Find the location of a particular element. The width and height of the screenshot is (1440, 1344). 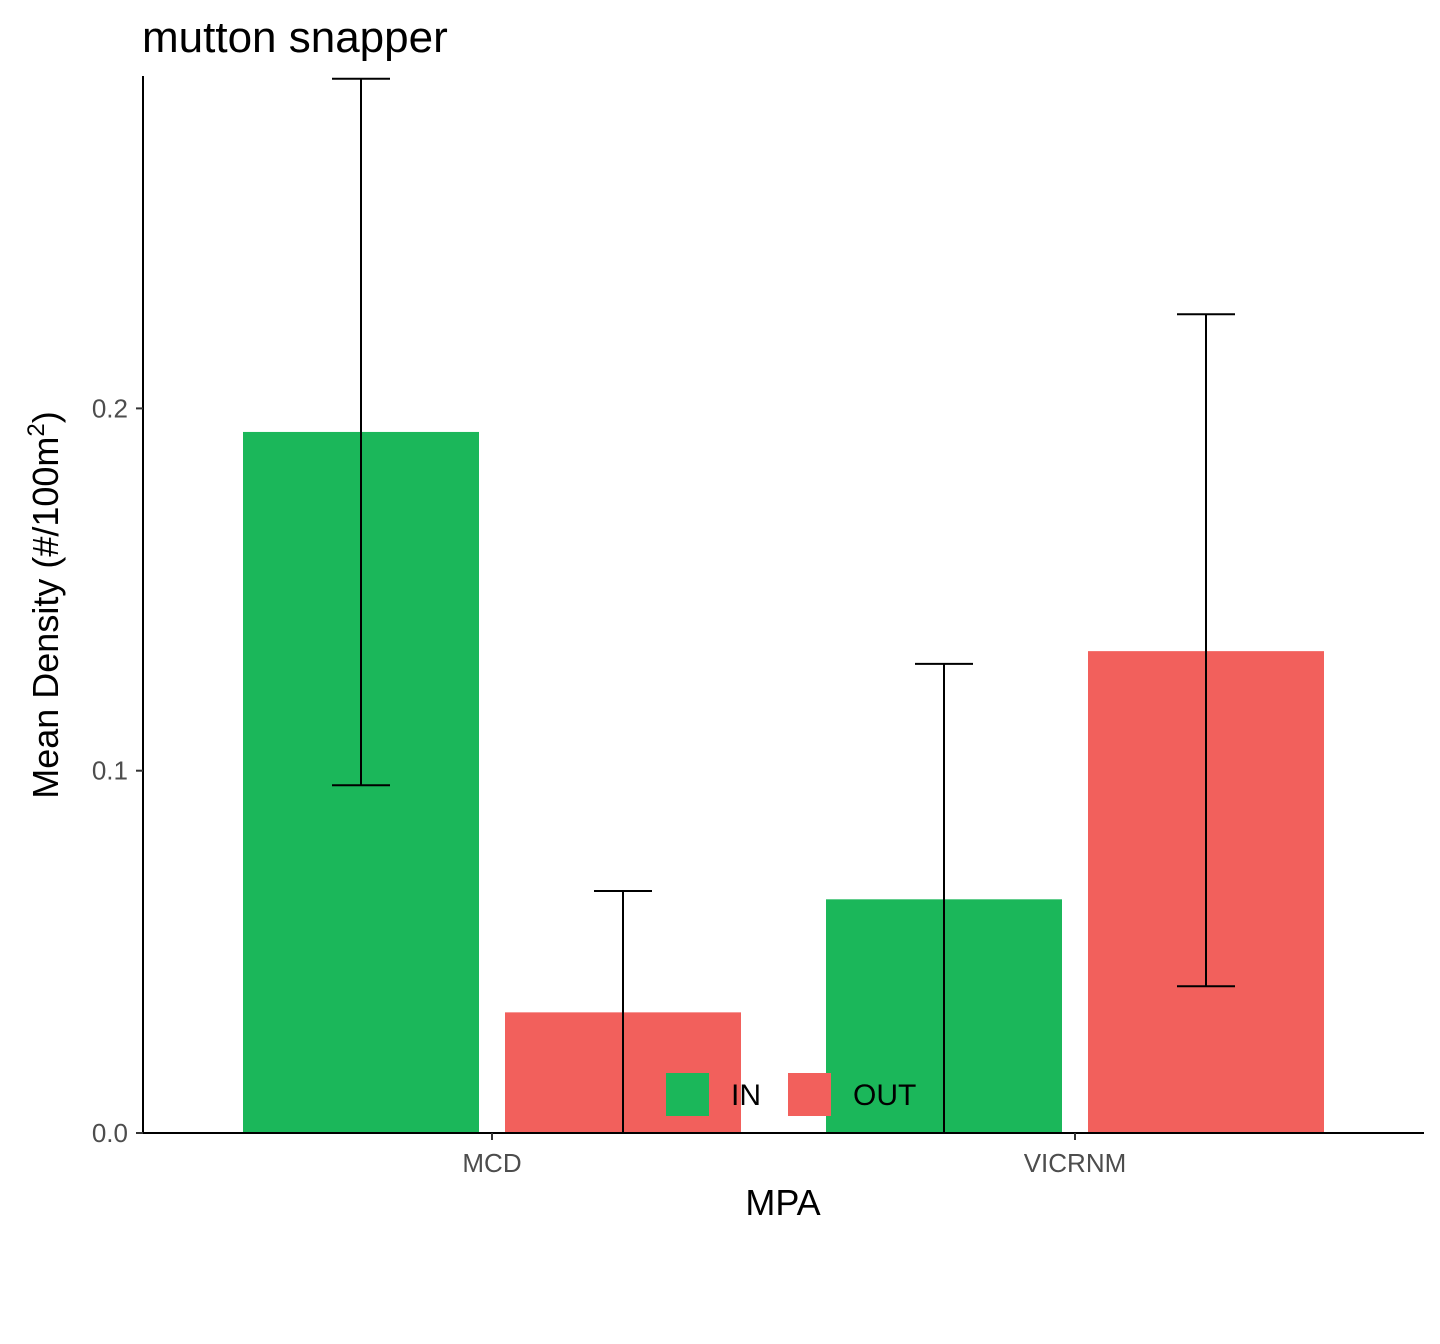

y-axis-title: Mean Density (#/100m2) is located at coordinates (44, 605).